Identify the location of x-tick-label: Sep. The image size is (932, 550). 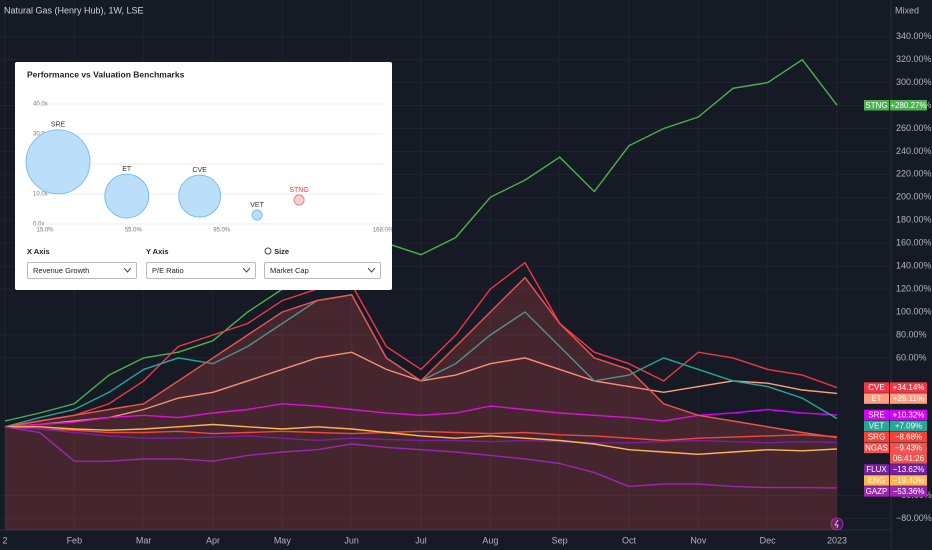
(560, 540).